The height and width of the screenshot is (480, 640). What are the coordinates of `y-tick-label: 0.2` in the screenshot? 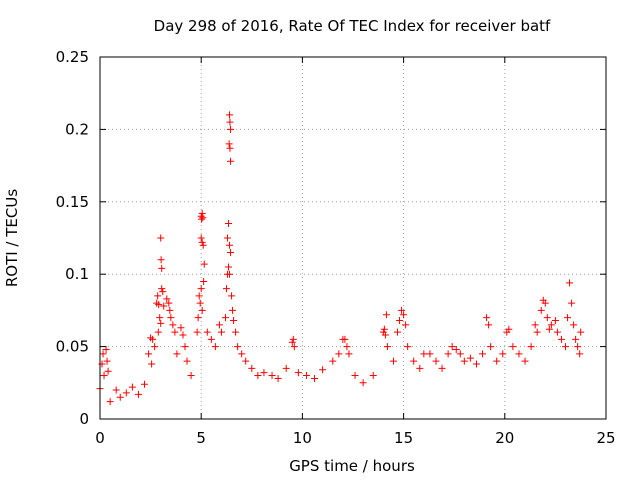 It's located at (77, 129).